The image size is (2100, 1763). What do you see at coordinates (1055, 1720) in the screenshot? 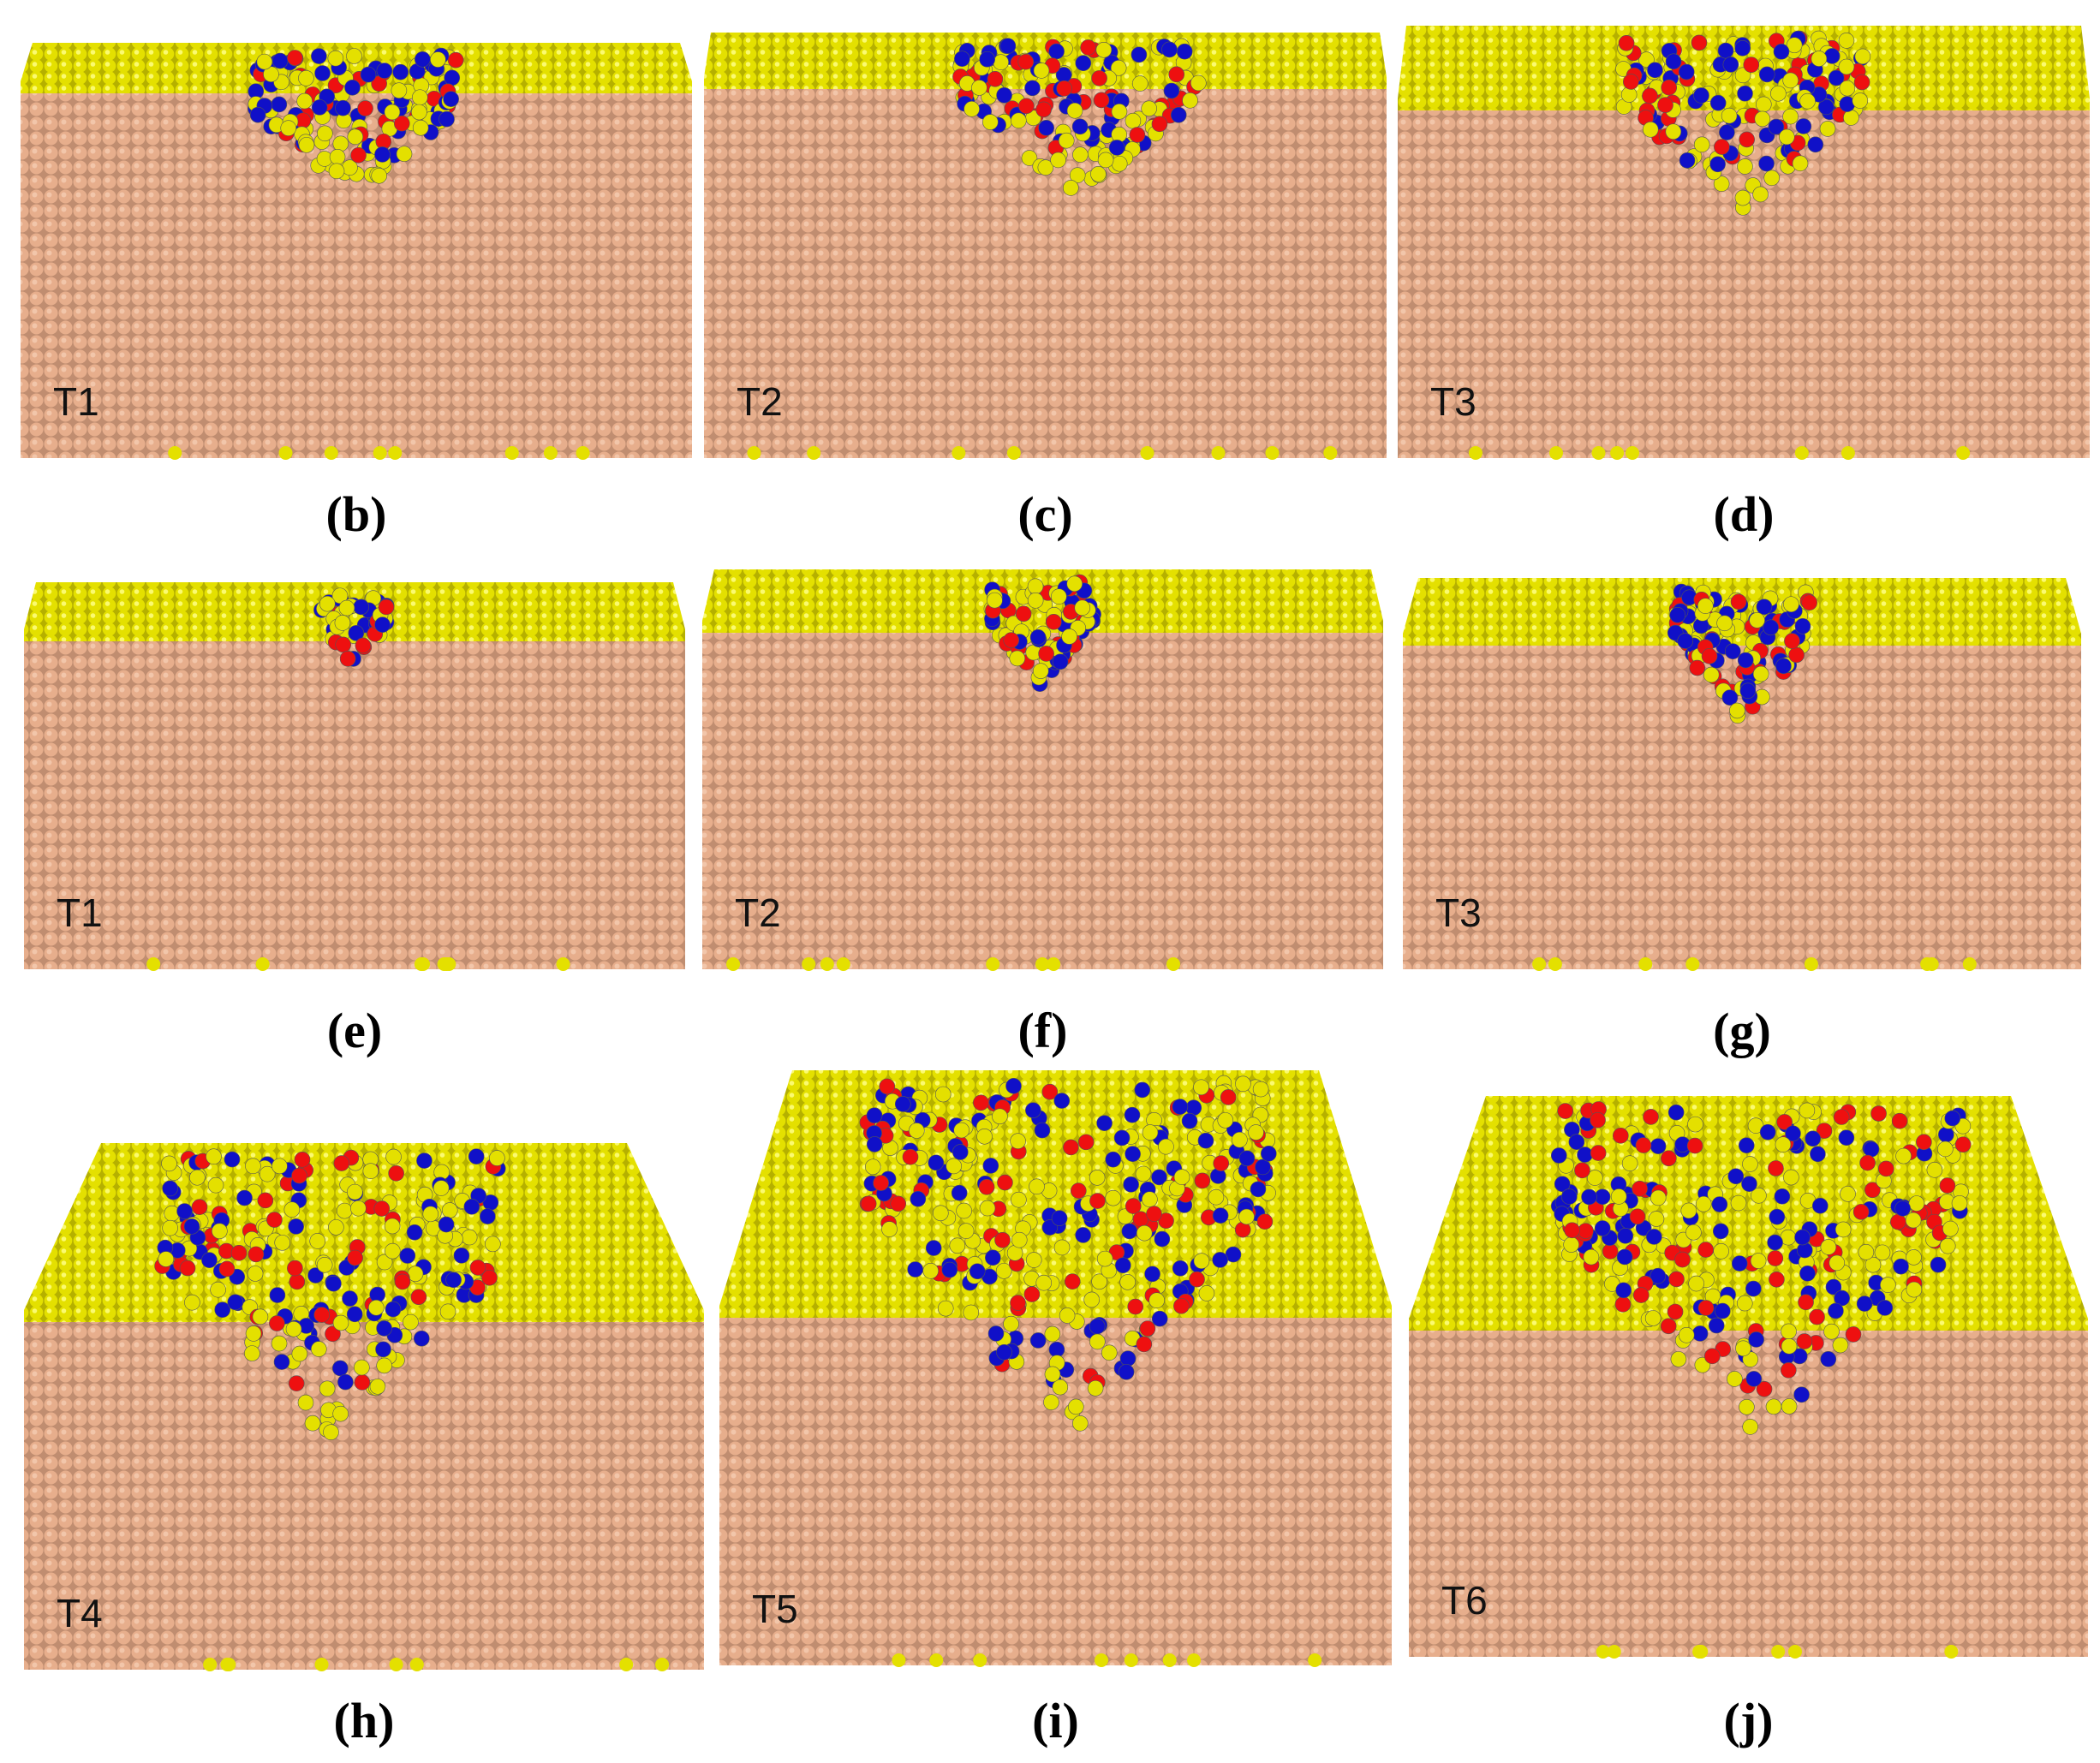
I see `panel-caption: (i)` at bounding box center [1055, 1720].